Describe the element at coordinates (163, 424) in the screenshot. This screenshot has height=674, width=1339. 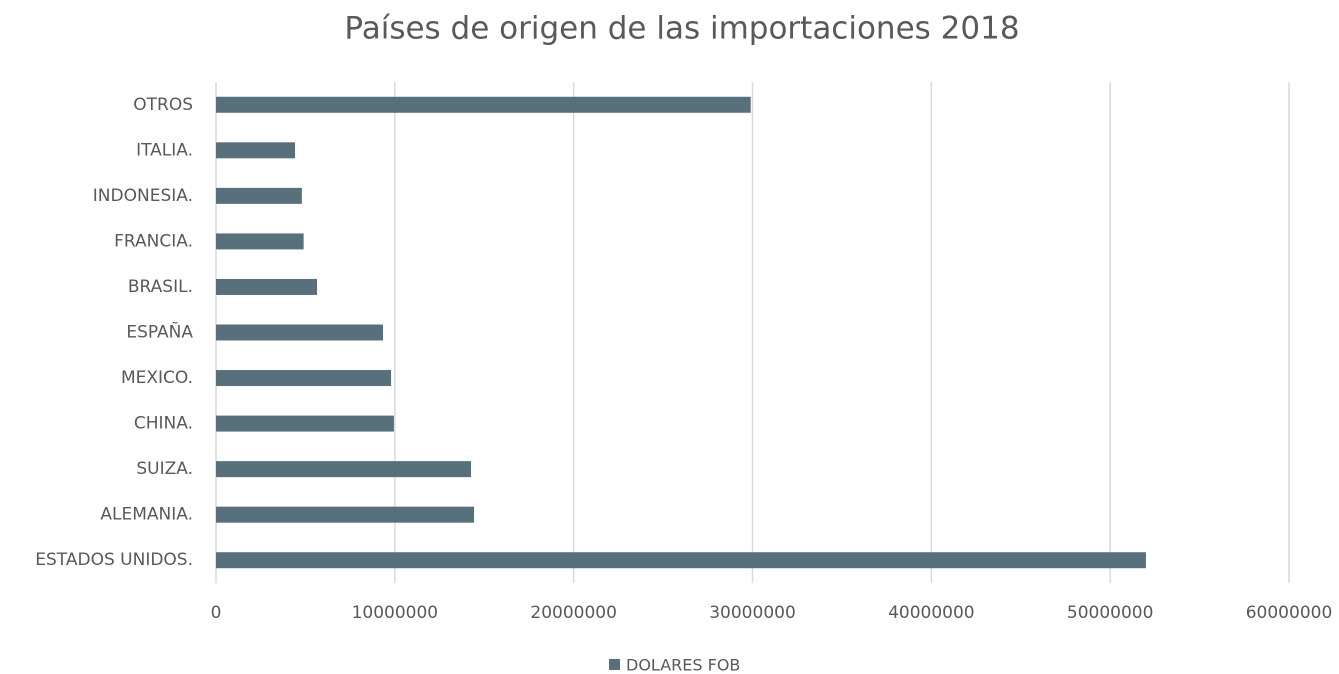
I see `y-tick-label: CHINA.` at that location.